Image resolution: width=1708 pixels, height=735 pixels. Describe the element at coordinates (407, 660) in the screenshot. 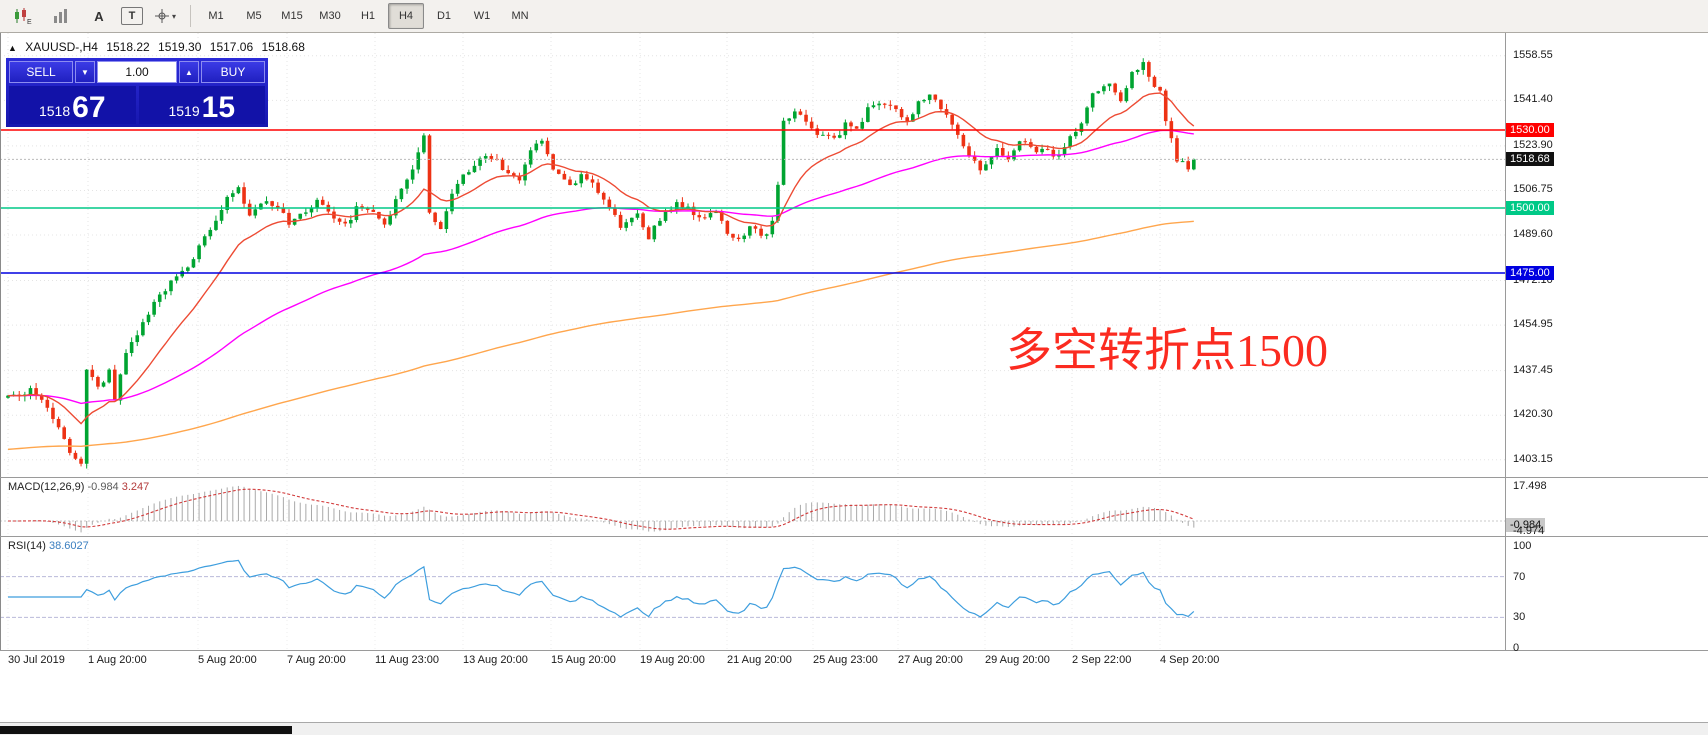

I see `time-axis-label: 11 Aug 23:00` at that location.